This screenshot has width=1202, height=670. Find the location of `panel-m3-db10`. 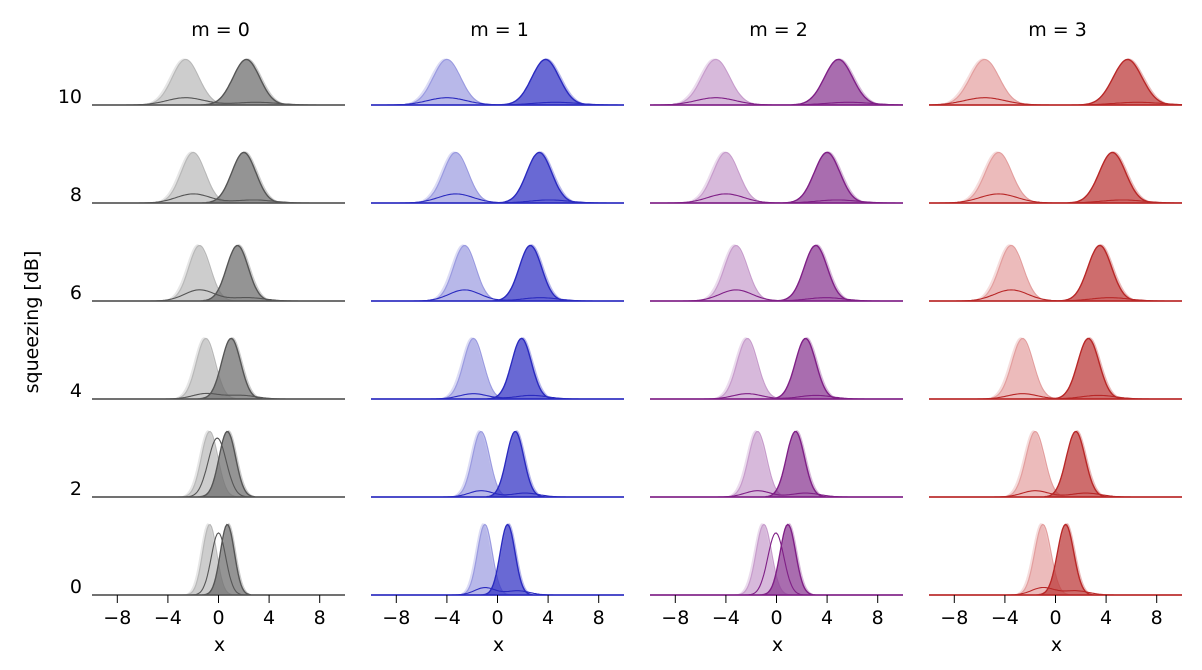

panel-m3-db10 is located at coordinates (1056, 82).